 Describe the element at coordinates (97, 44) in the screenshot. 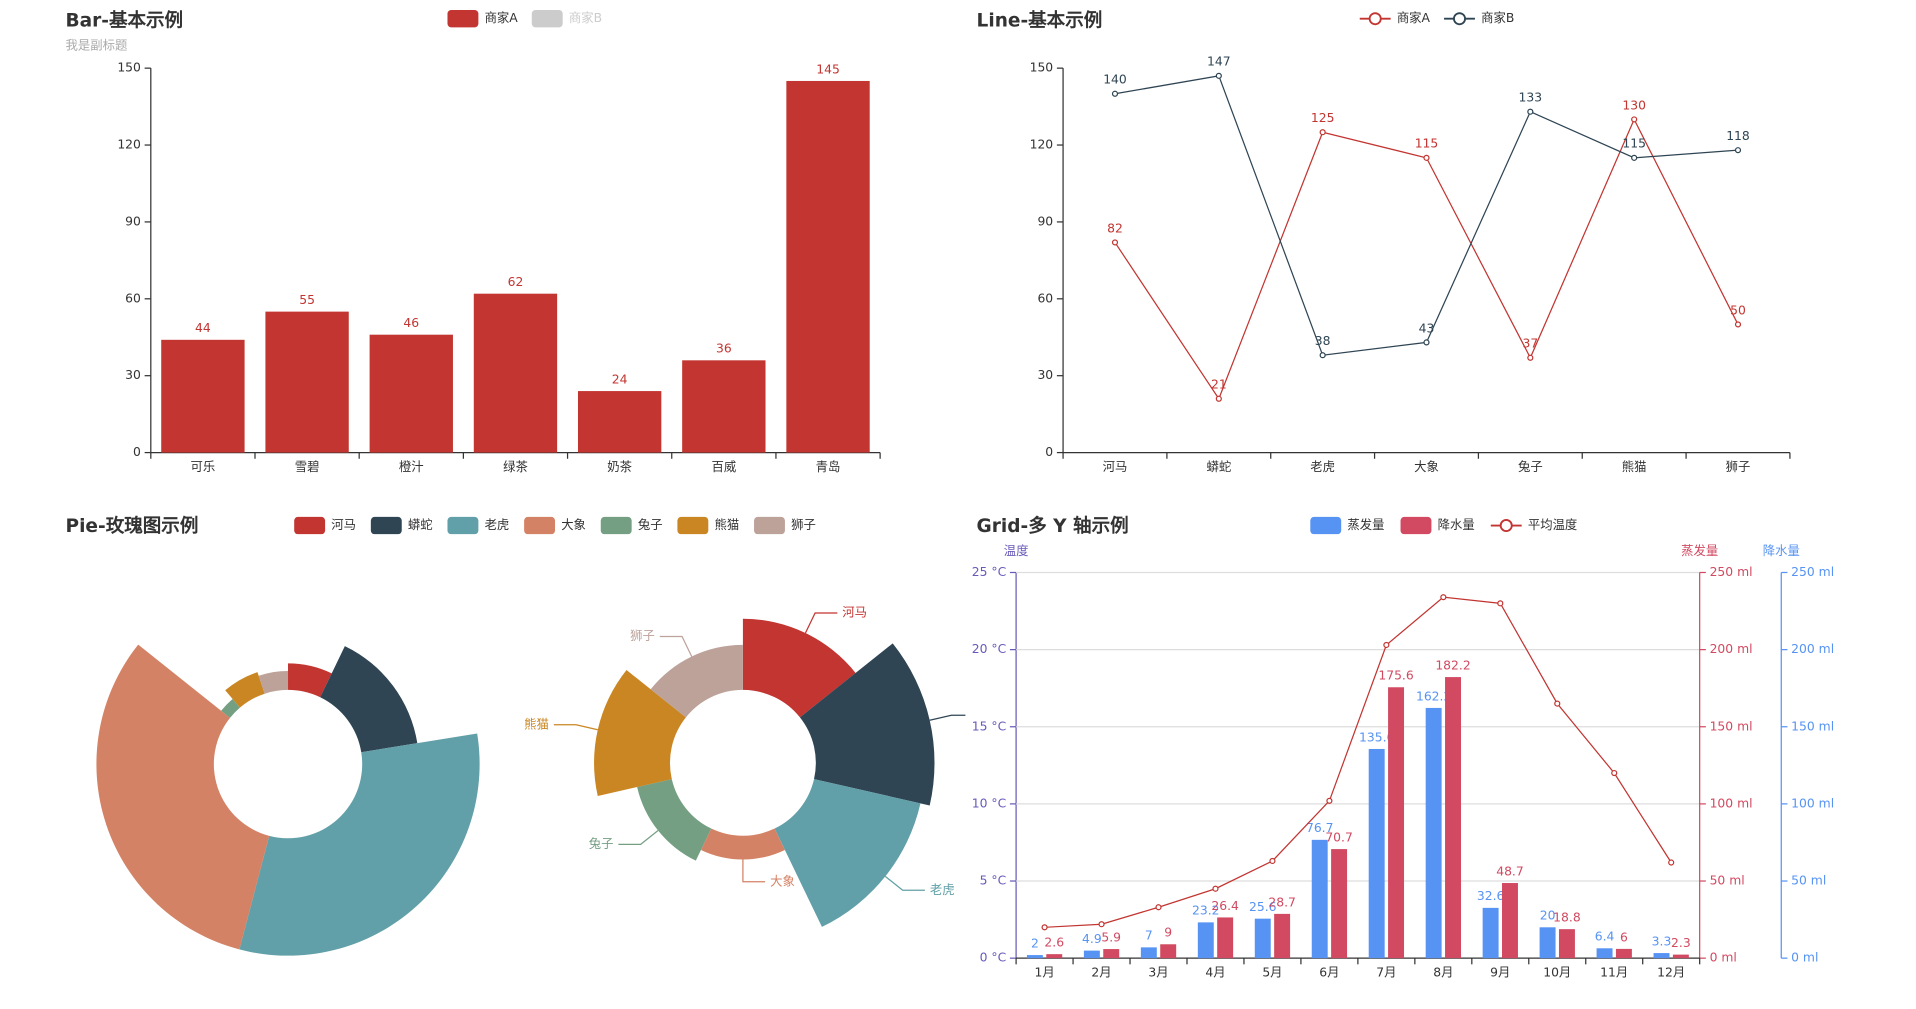

I see `chart-subtitle: 我是副标题` at that location.